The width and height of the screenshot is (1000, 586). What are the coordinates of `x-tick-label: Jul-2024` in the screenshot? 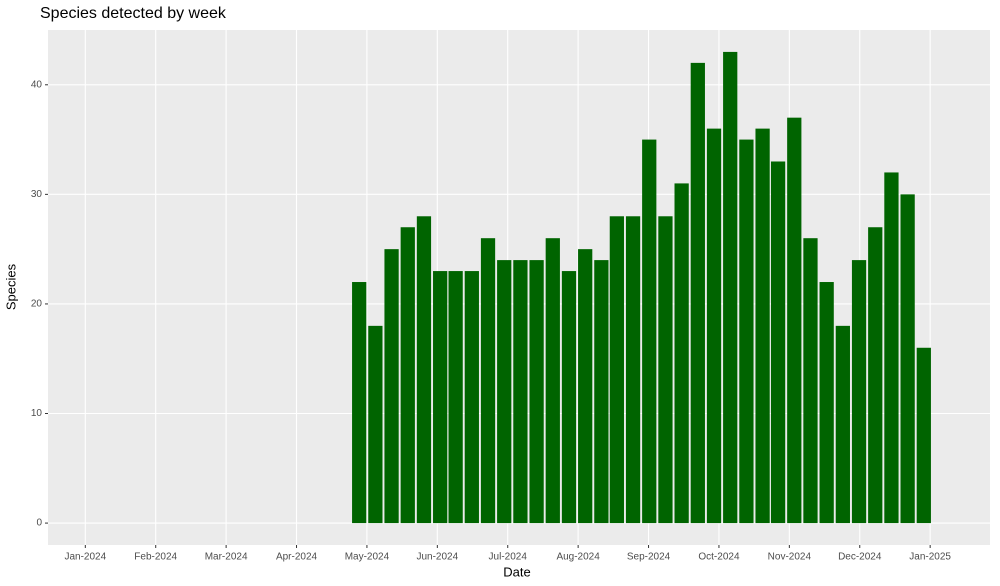 It's located at (508, 557).